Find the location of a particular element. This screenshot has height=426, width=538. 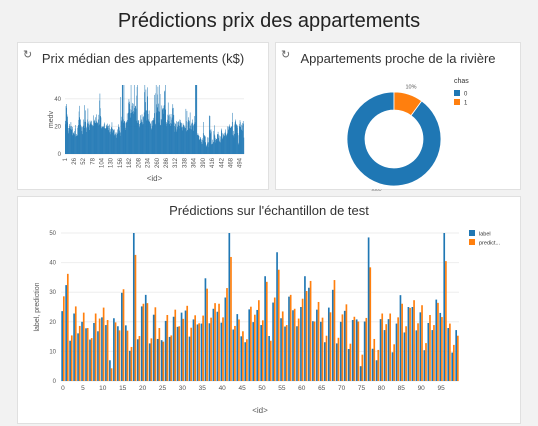

x-tick-label: 364 is located at coordinates (195, 162).